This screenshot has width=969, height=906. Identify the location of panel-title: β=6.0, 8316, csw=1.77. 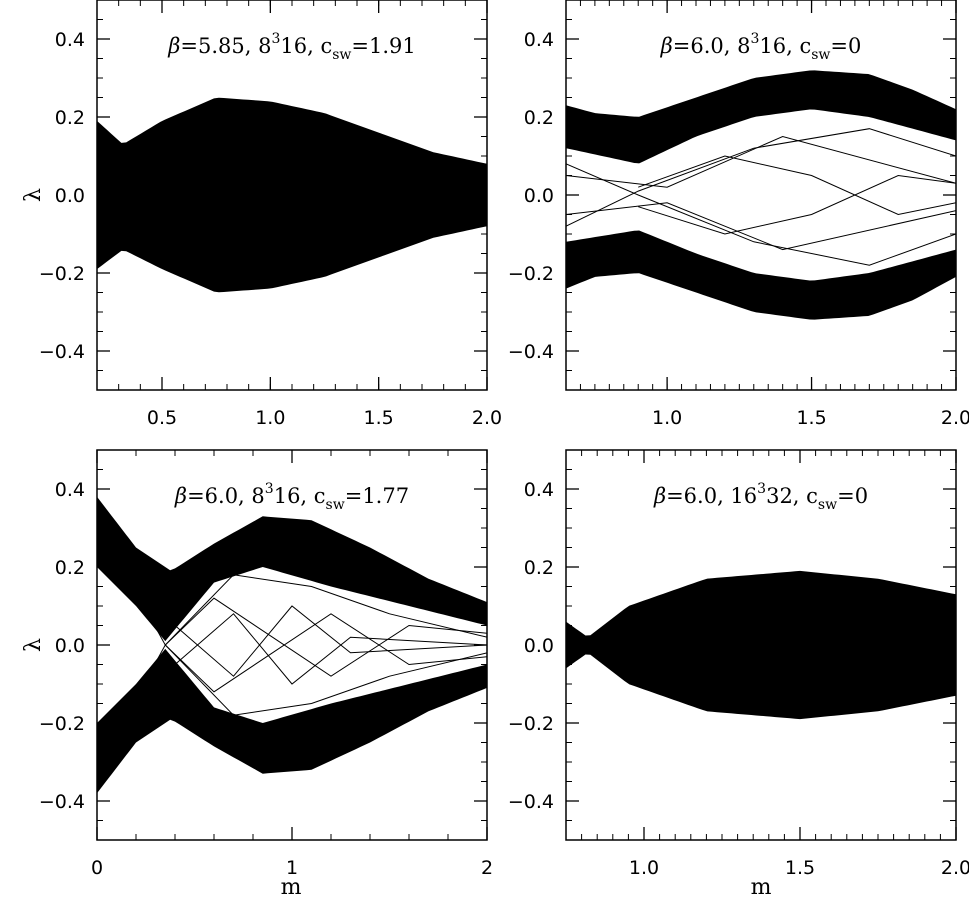
(291, 497).